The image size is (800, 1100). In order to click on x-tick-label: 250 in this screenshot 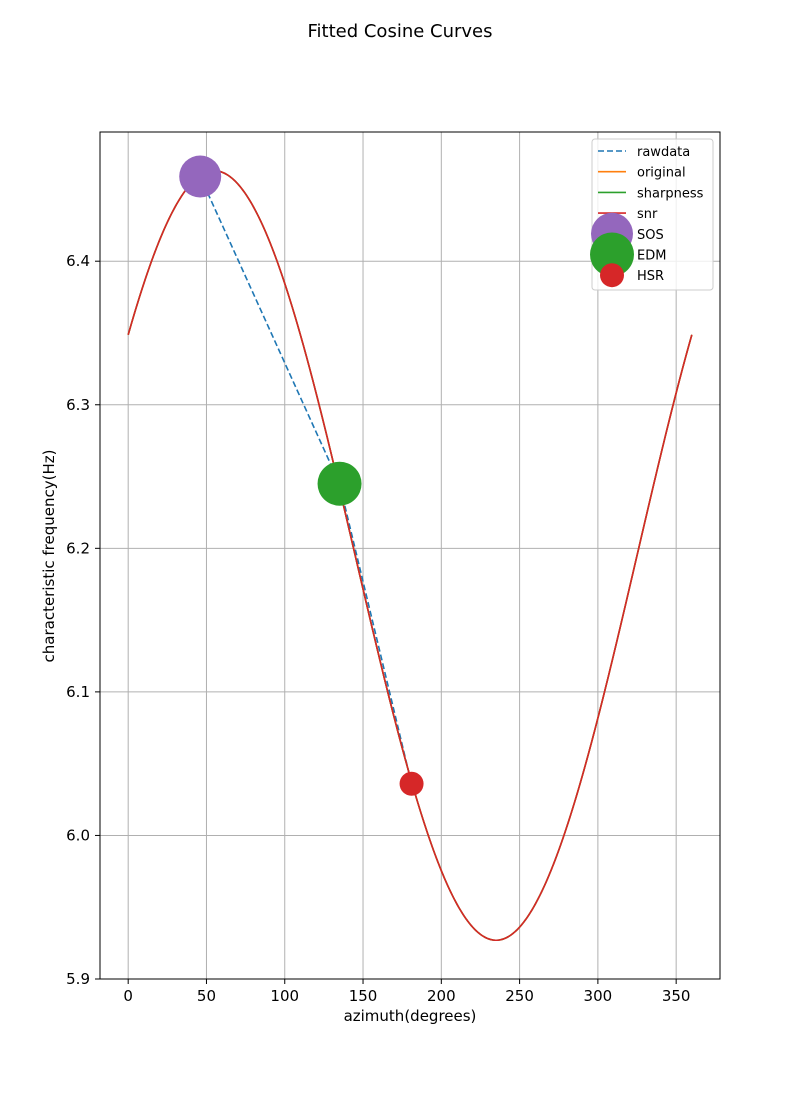, I will do `click(519, 996)`.